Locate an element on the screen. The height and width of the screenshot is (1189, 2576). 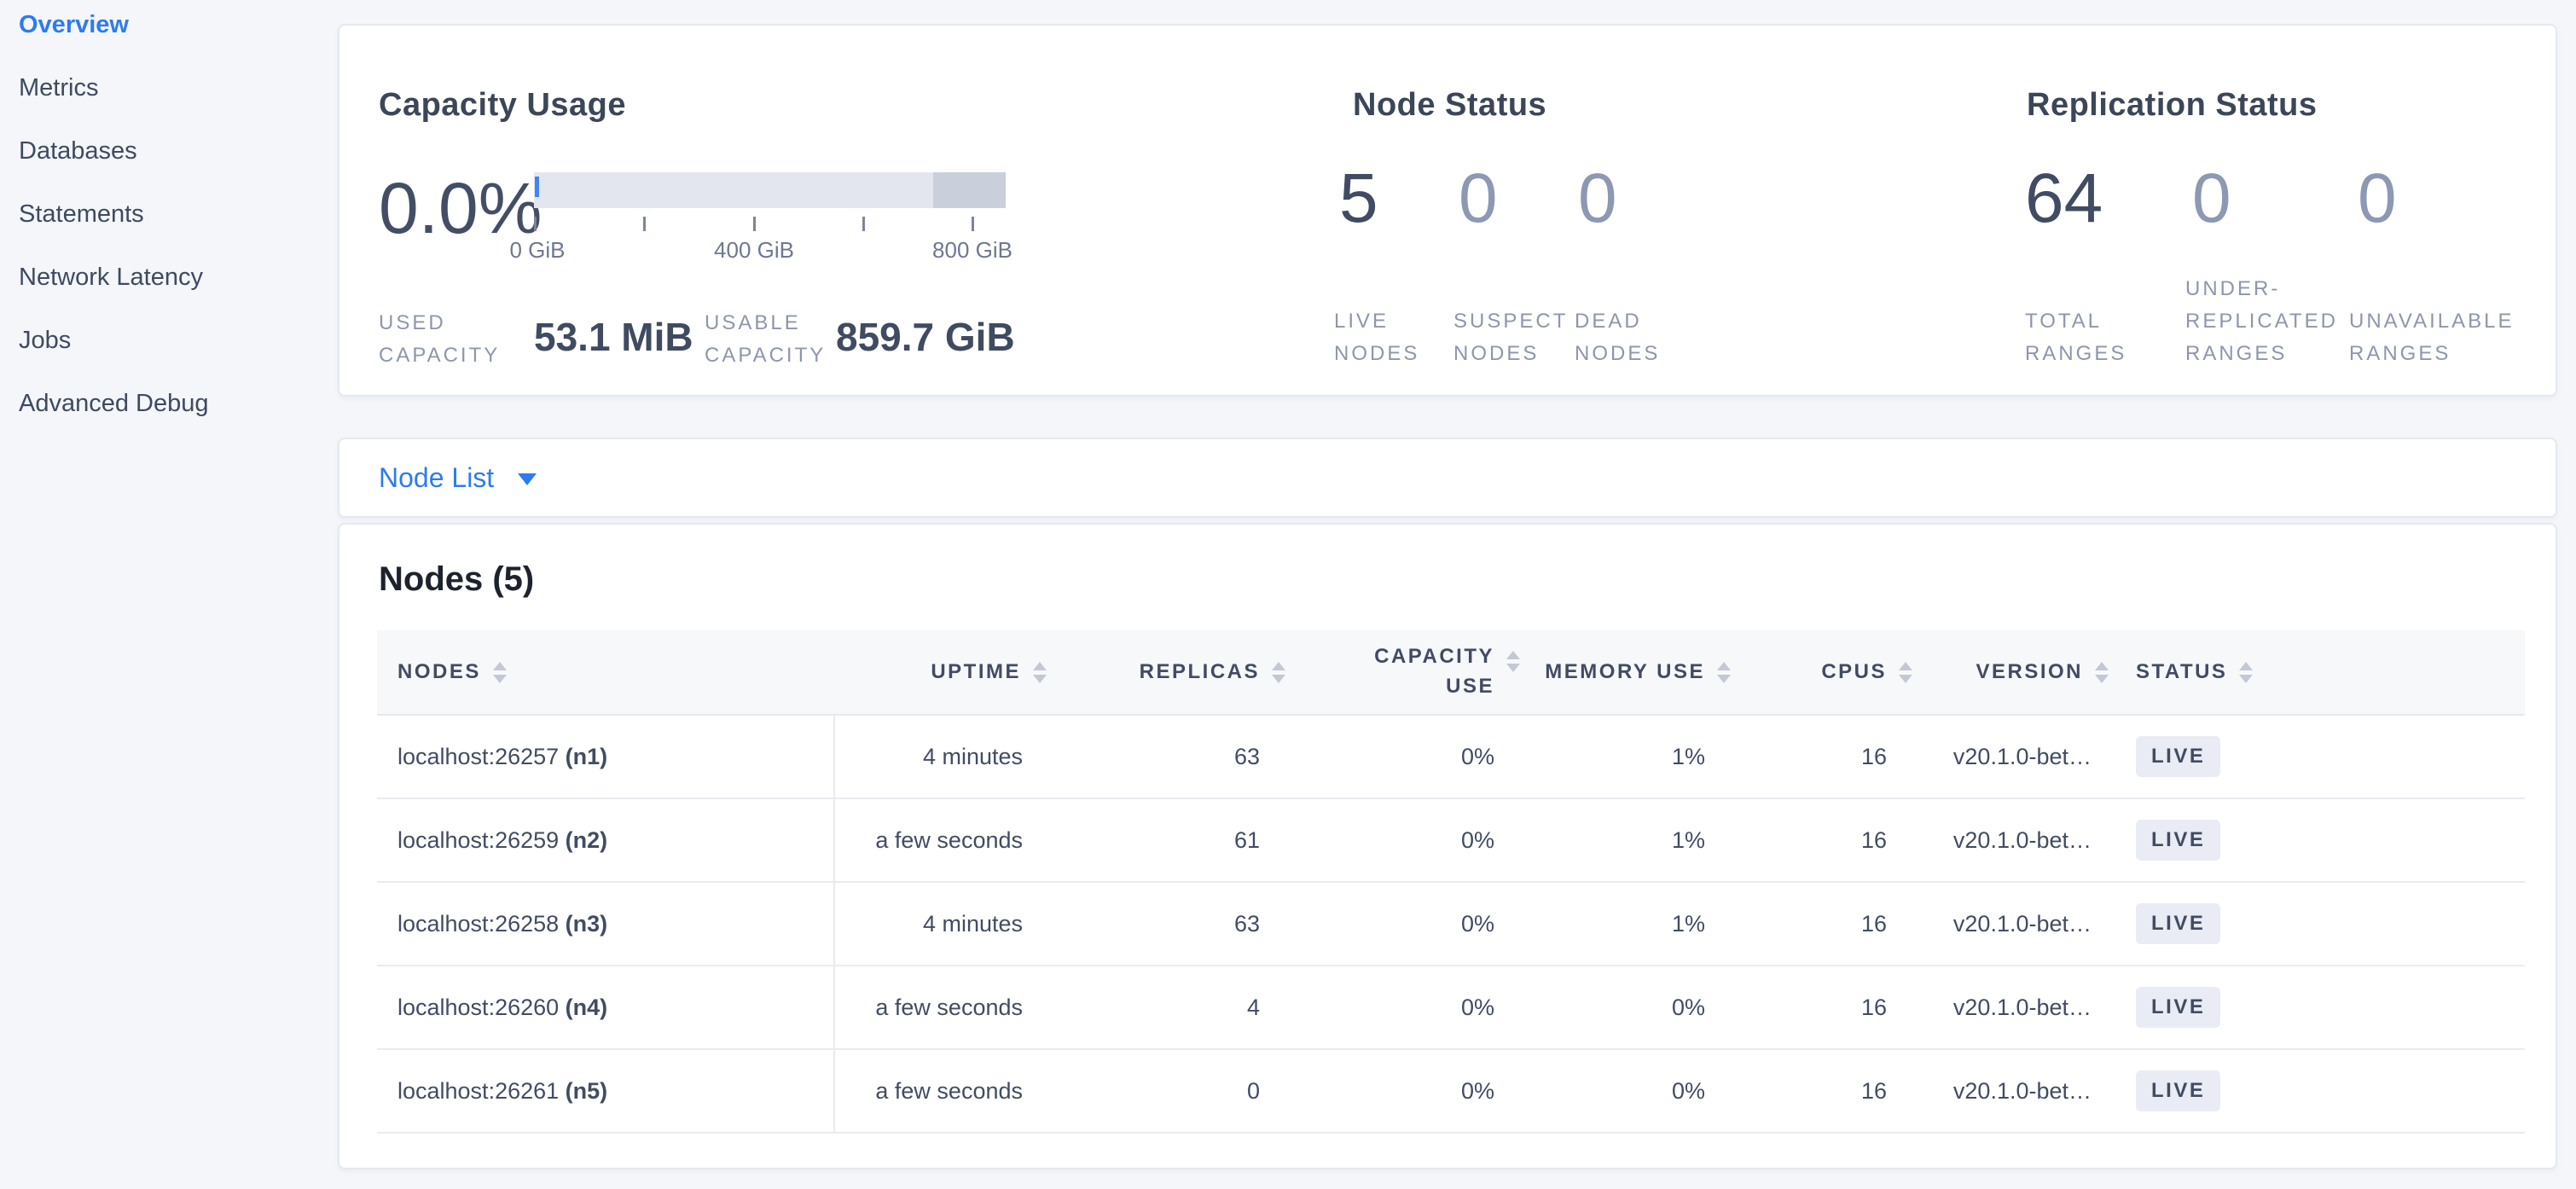
capacity-bar-dark-segment is located at coordinates (969, 190).